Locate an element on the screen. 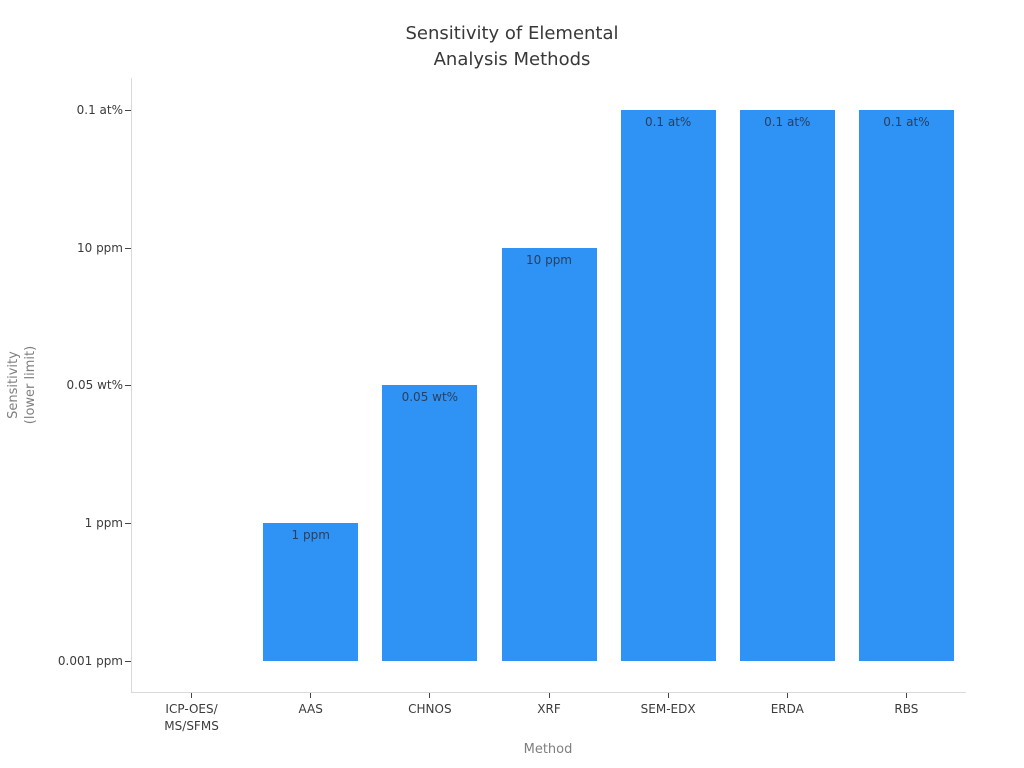 The image size is (1024, 768). bar-value-label: 0.05 wt% is located at coordinates (430, 397).